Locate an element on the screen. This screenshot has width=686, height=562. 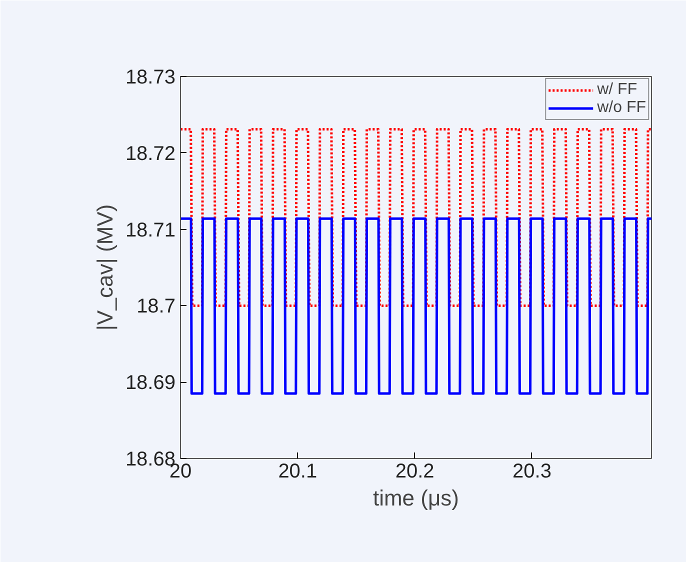
y-tick-label: 18.7 is located at coordinates (156, 307).